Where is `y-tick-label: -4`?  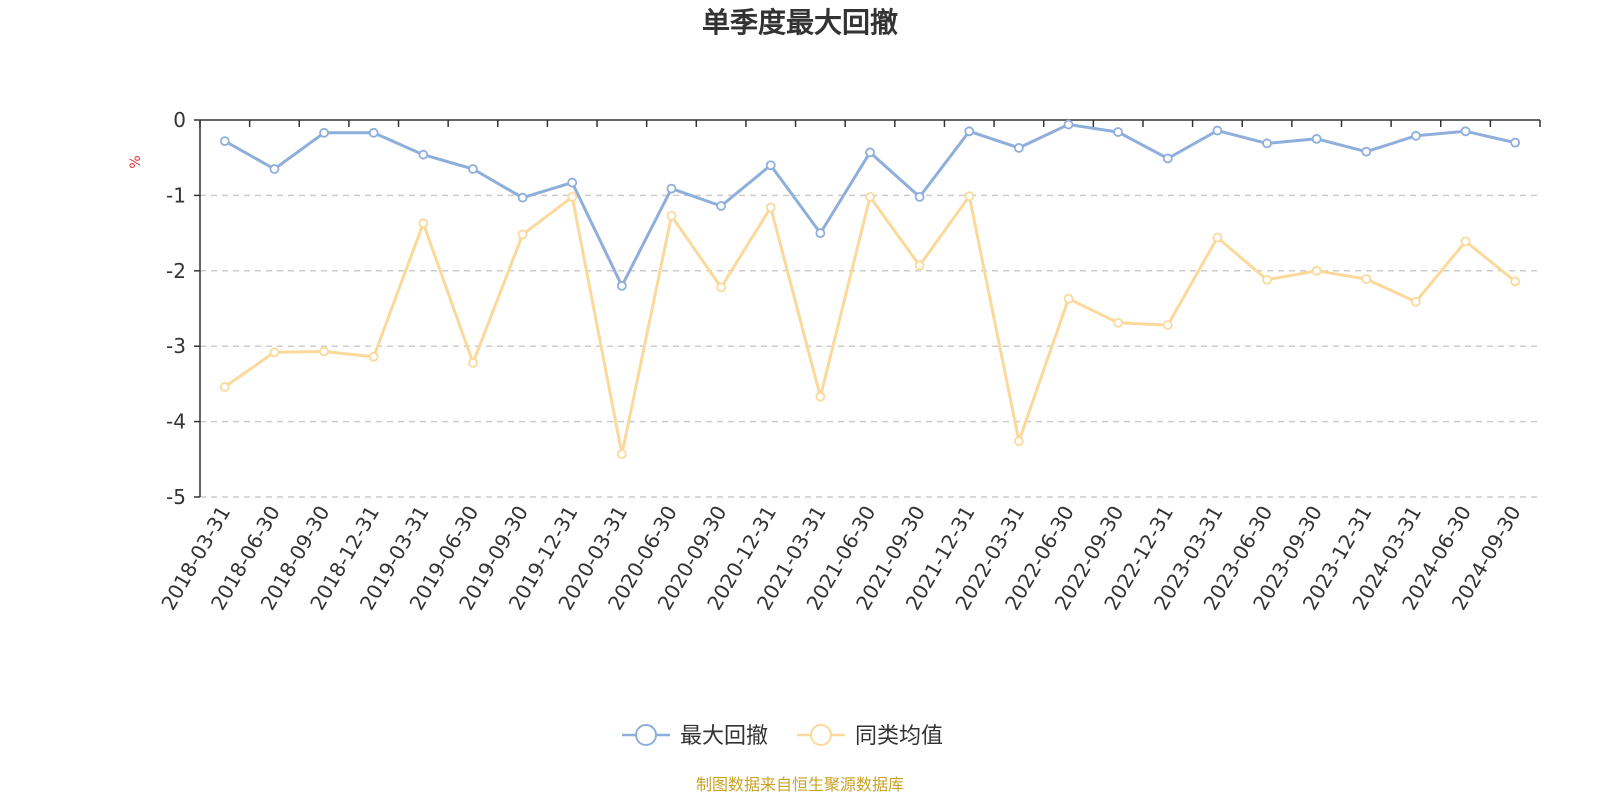 y-tick-label: -4 is located at coordinates (176, 422).